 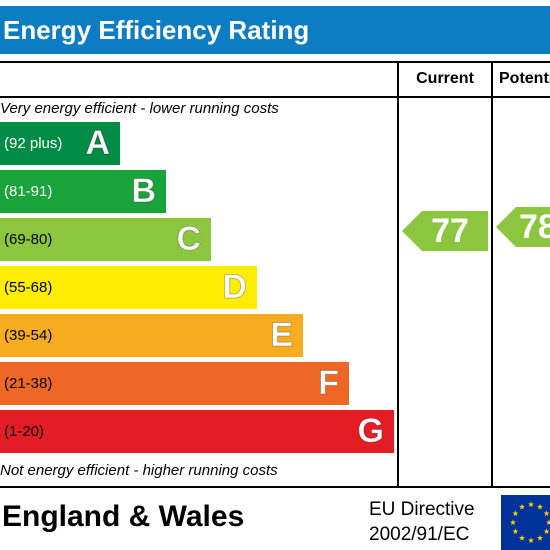 I want to click on band-d: (55-68) D, so click(x=128, y=287).